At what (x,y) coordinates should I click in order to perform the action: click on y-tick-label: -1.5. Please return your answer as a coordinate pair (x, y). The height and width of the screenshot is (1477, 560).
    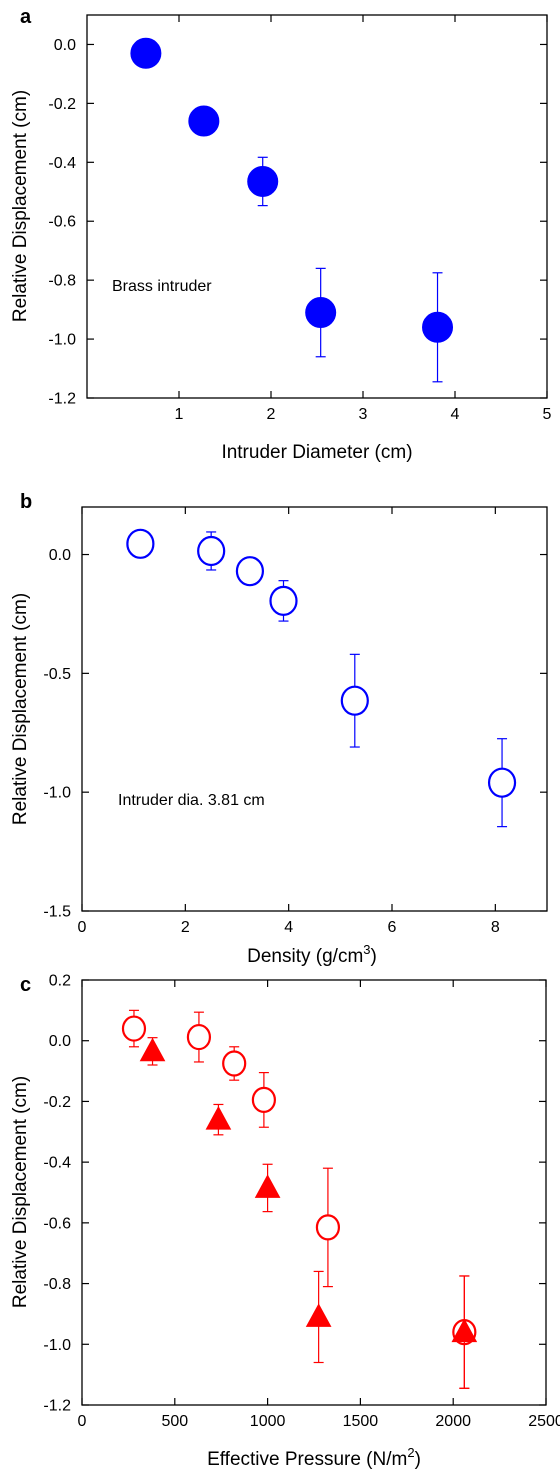
    Looking at the image, I should click on (57, 912).